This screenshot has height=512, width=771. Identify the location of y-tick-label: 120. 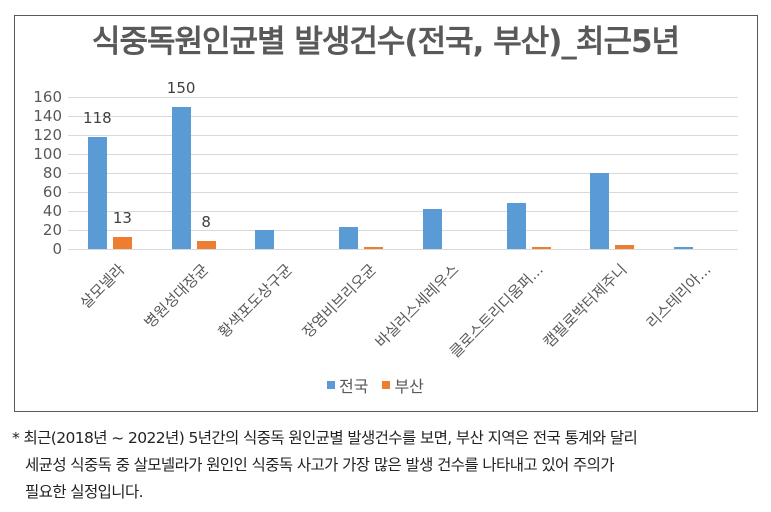
(47, 135).